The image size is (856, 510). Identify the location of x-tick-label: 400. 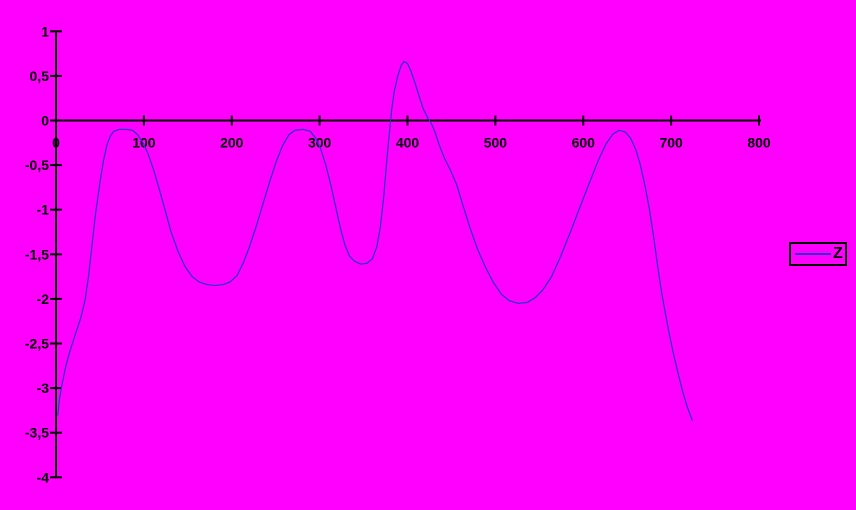
(408, 143).